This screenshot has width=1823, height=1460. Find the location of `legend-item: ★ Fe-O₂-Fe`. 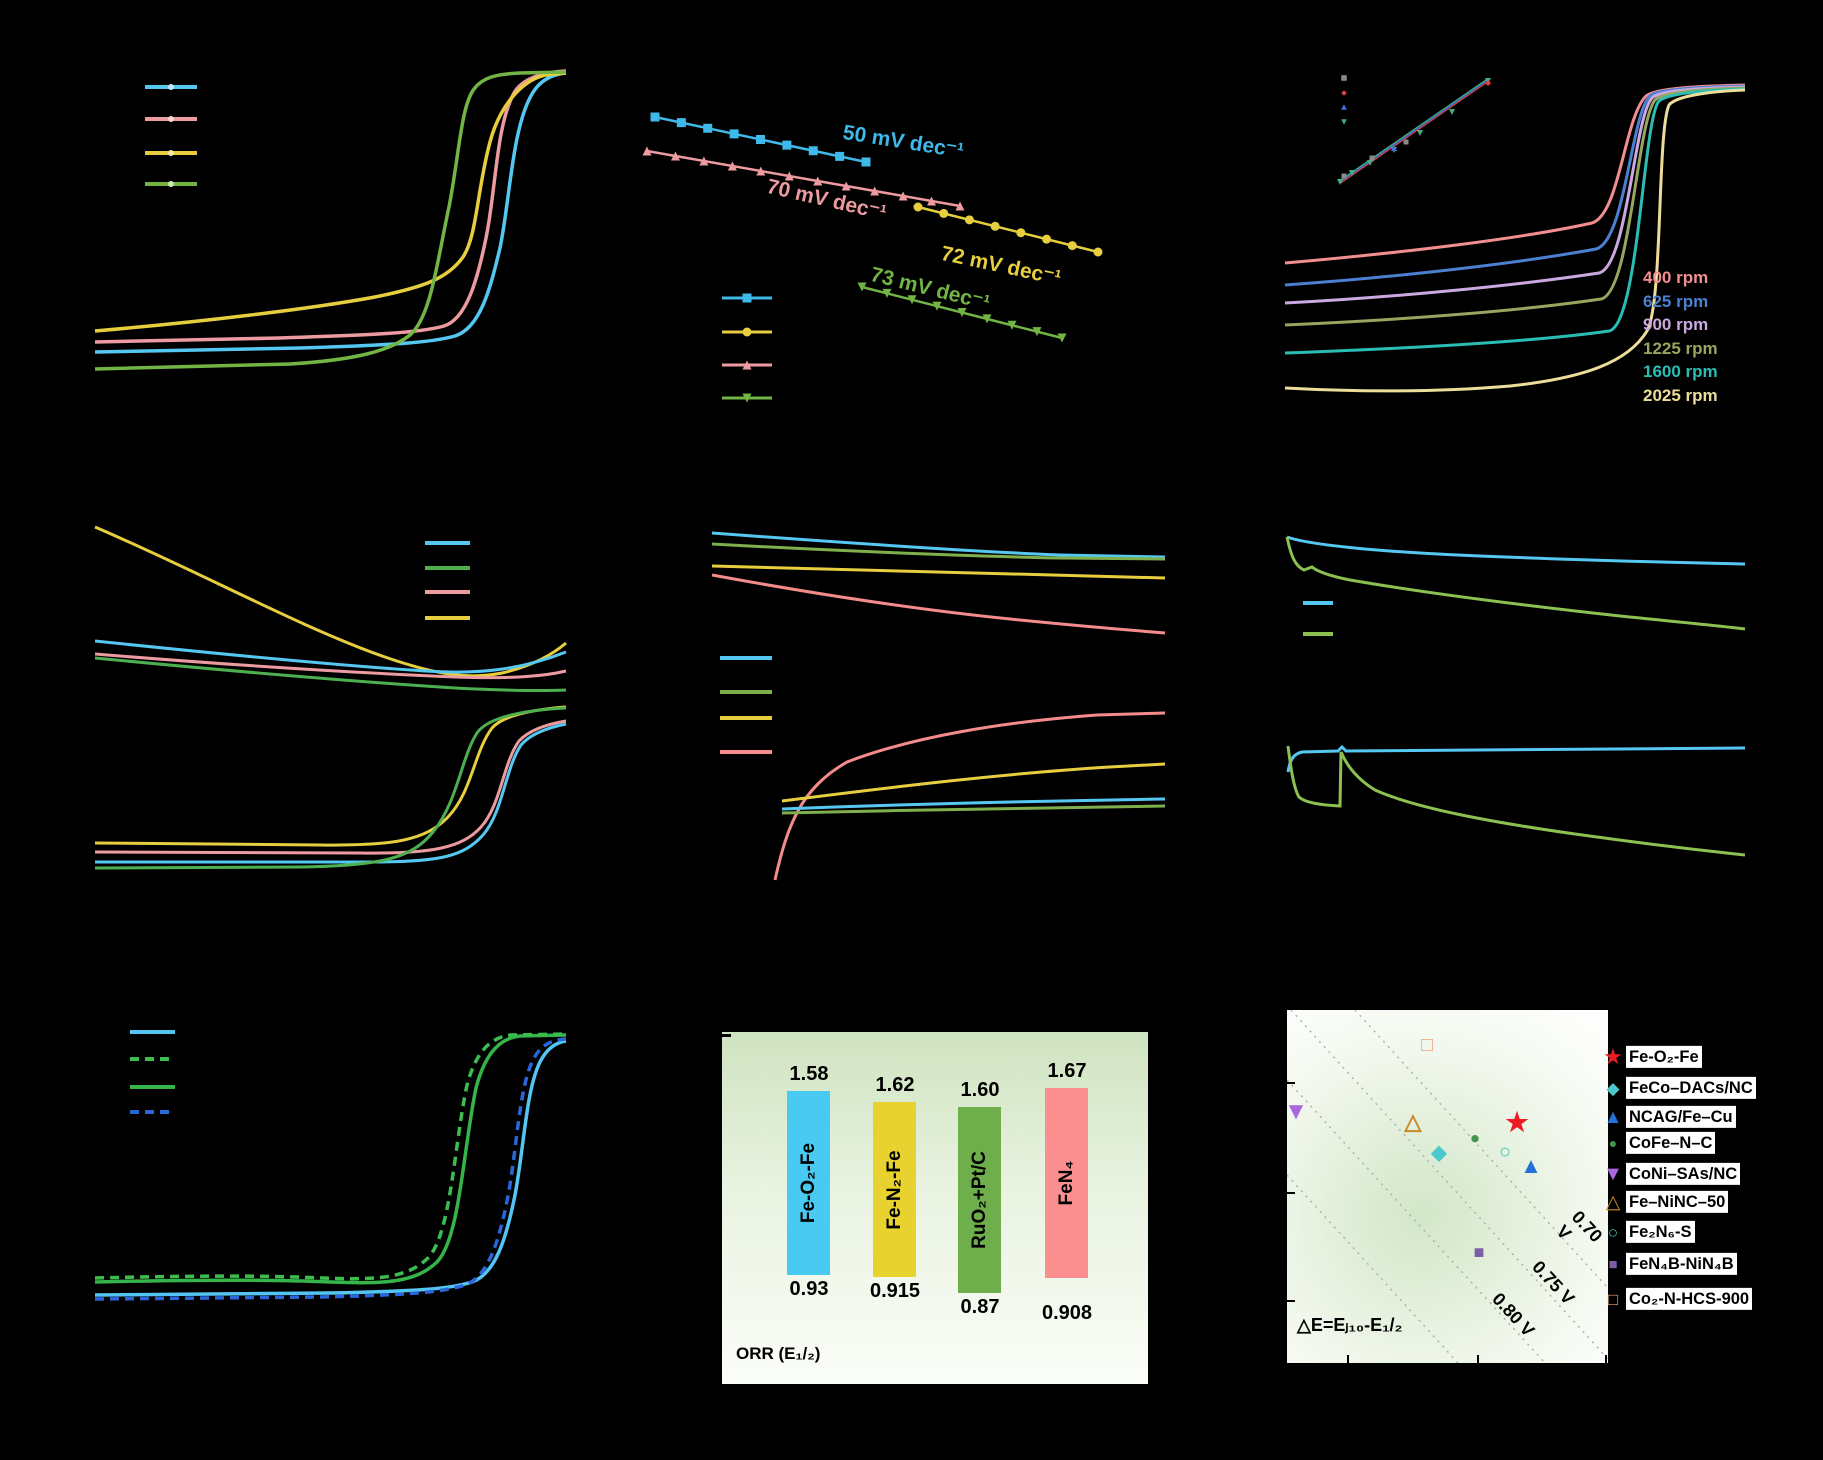

legend-item: ★ Fe-O₂-Fe is located at coordinates (1651, 1056).